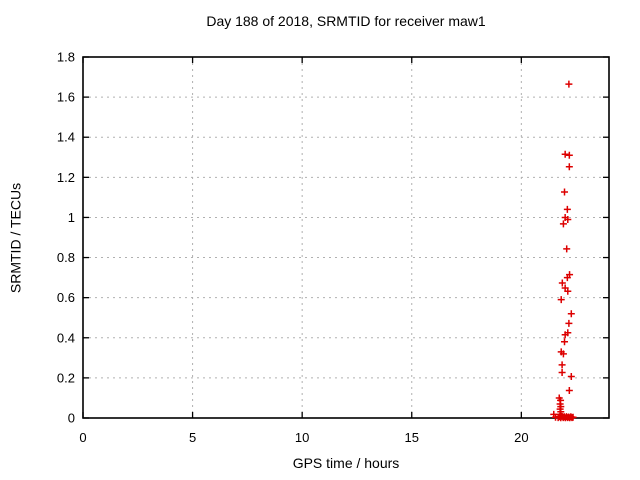  Describe the element at coordinates (66, 177) in the screenshot. I see `y-tick-label: 1.2` at that location.